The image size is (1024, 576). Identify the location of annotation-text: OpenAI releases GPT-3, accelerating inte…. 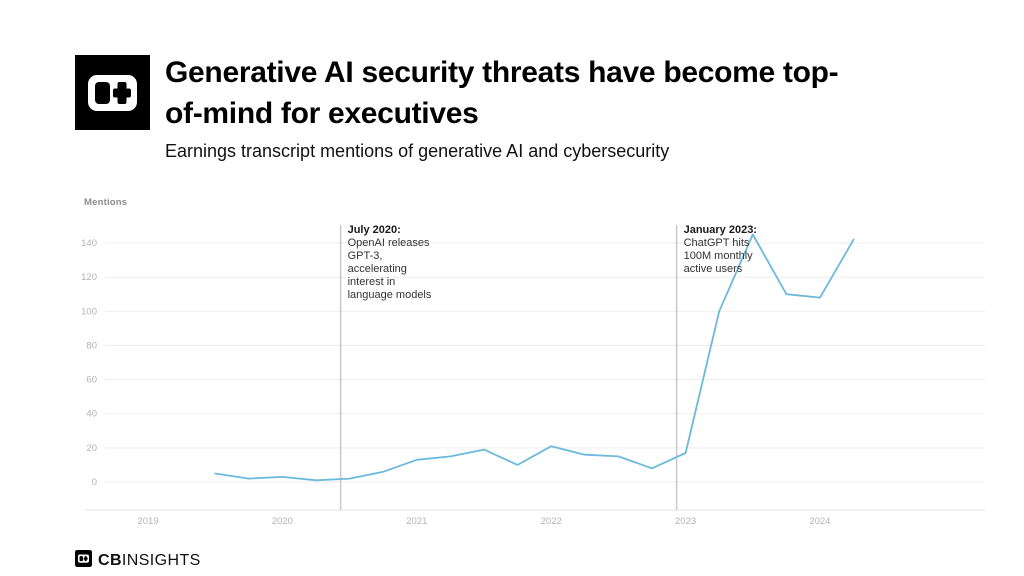
(389, 269).